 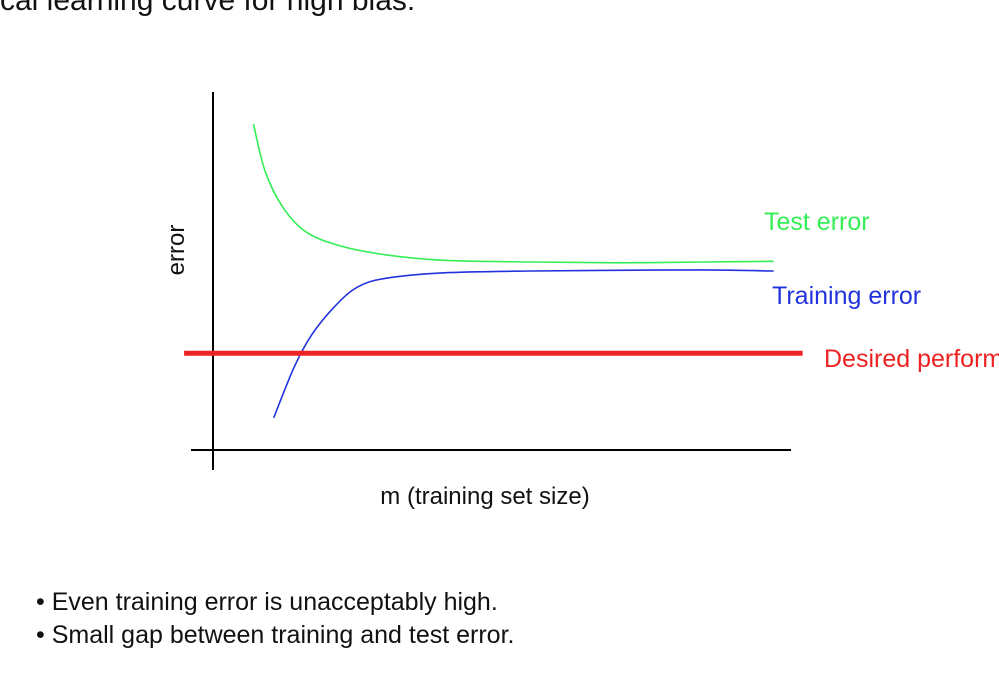 What do you see at coordinates (817, 222) in the screenshot?
I see `test-error-label: Test error` at bounding box center [817, 222].